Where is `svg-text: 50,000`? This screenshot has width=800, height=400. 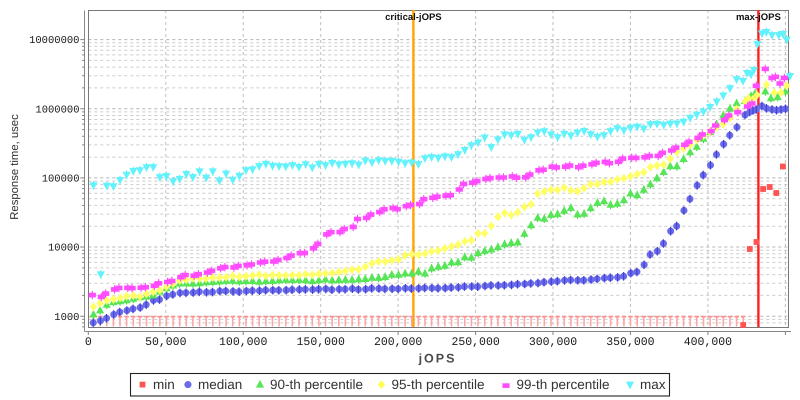 svg-text: 50,000 is located at coordinates (166, 342).